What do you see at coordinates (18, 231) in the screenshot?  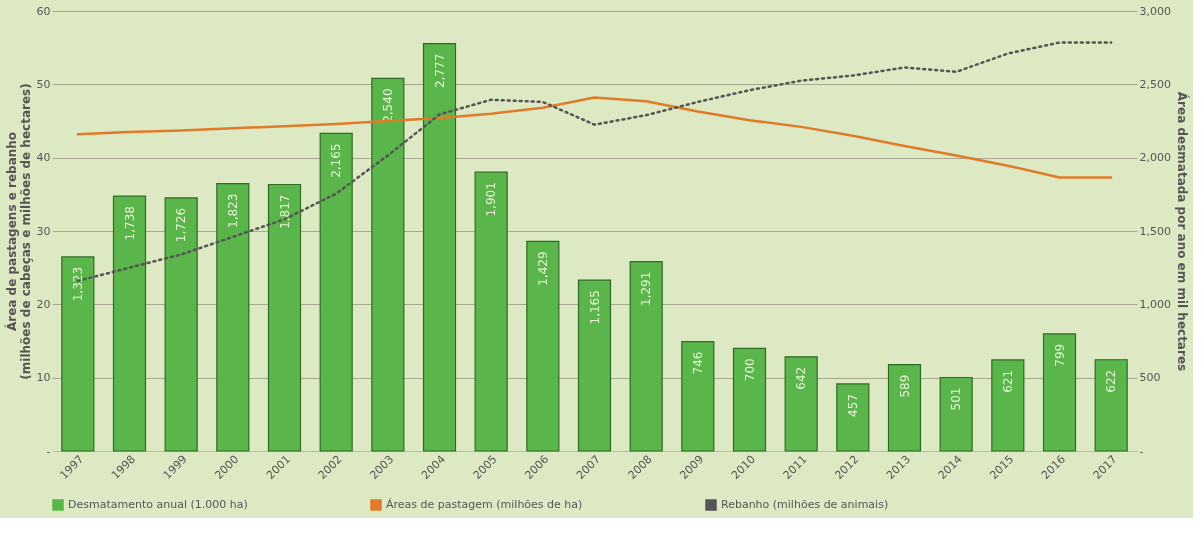 I see `y-axis-title: Área de pastagens e rebanho (milhões de cabeças e milhões de hectares)` at bounding box center [18, 231].